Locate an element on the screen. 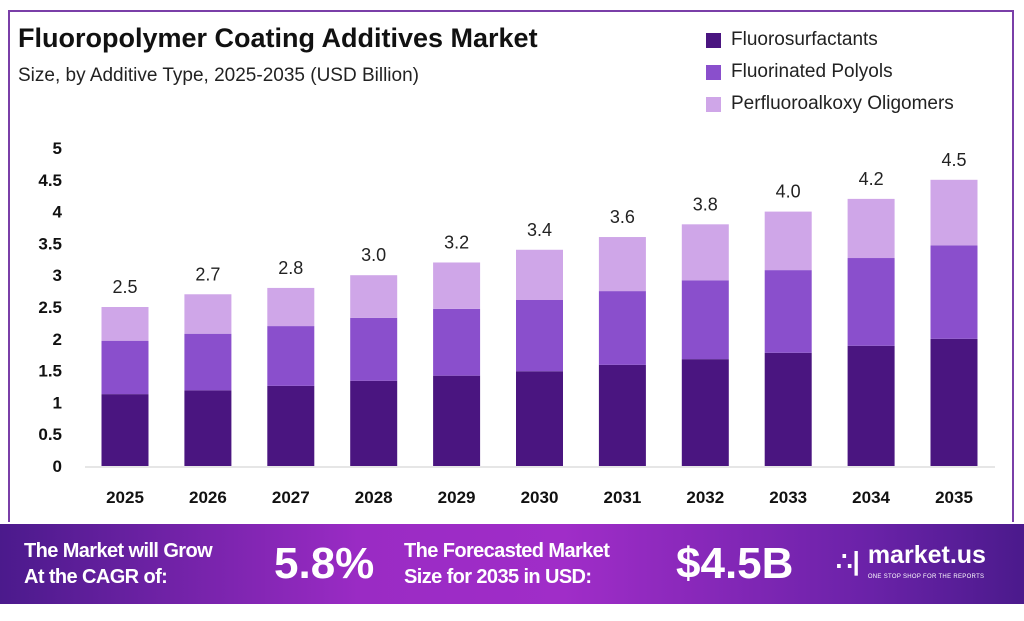 This screenshot has height=621, width=1024. bar-total-label: 4.0 is located at coordinates (788, 192).